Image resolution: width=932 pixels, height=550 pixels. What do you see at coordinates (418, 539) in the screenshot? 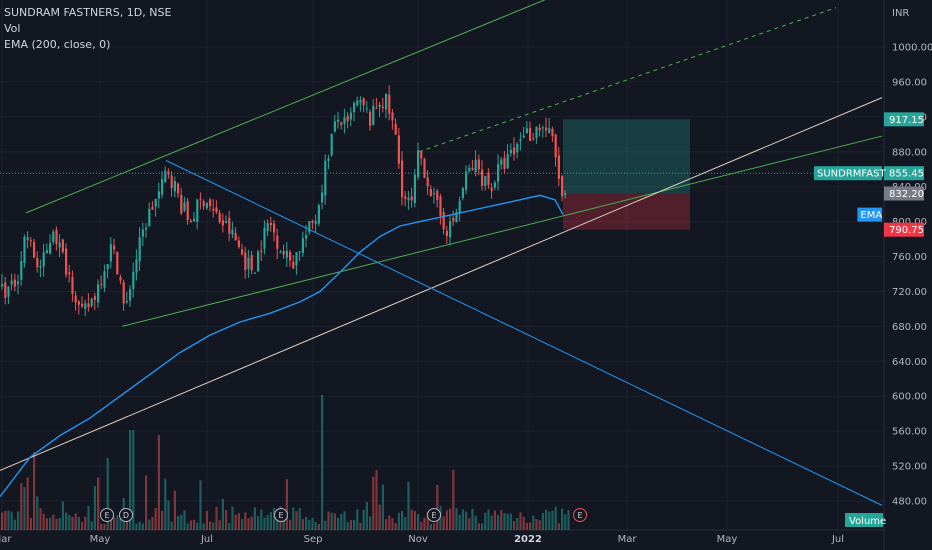
I see `time-tick-label: Nov` at bounding box center [418, 539].